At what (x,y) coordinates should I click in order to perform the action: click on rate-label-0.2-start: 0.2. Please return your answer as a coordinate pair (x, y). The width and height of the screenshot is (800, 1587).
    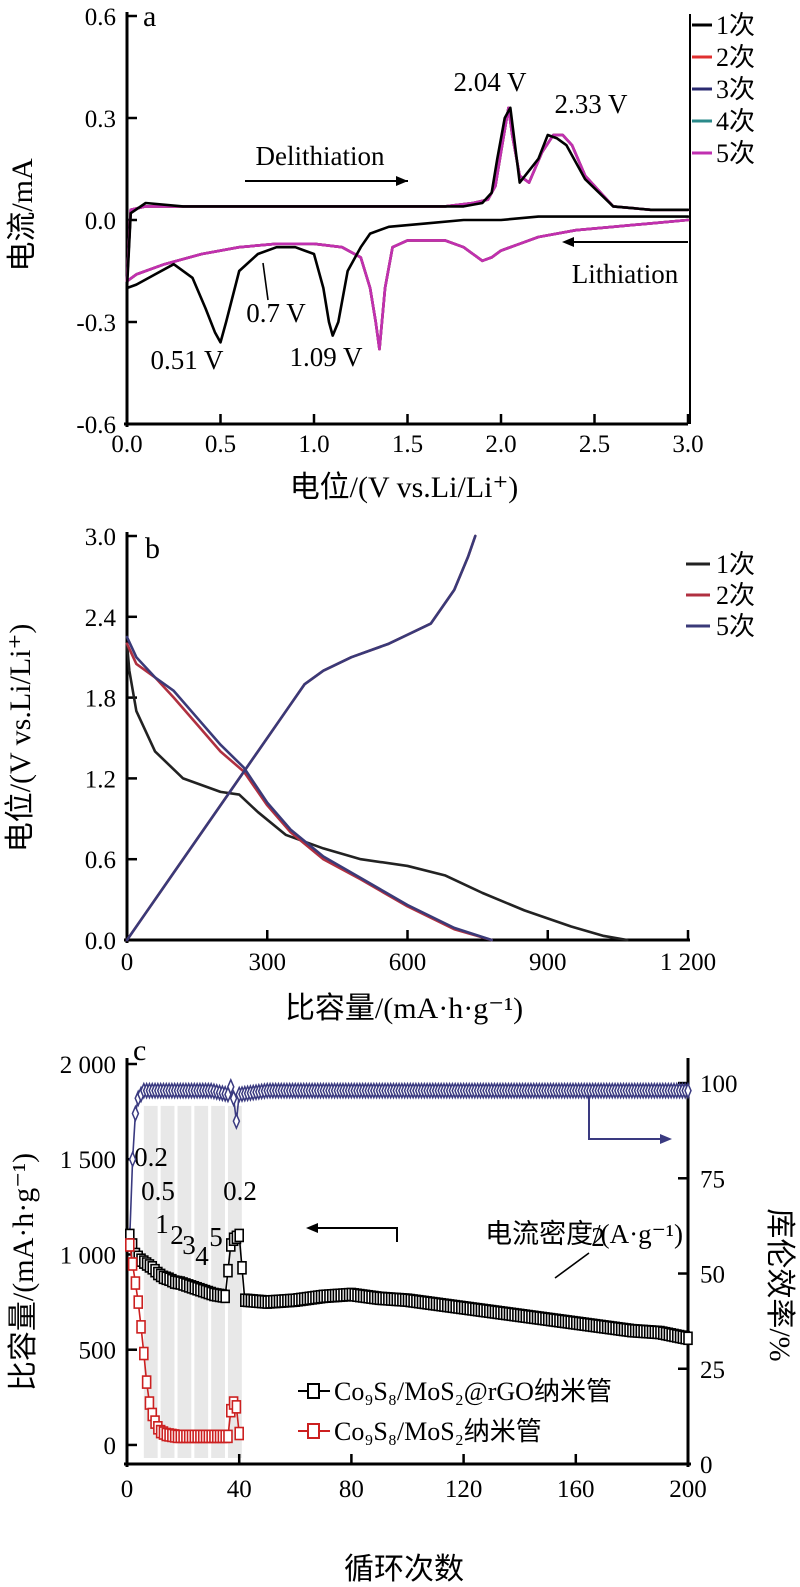
    Looking at the image, I should click on (151, 1157).